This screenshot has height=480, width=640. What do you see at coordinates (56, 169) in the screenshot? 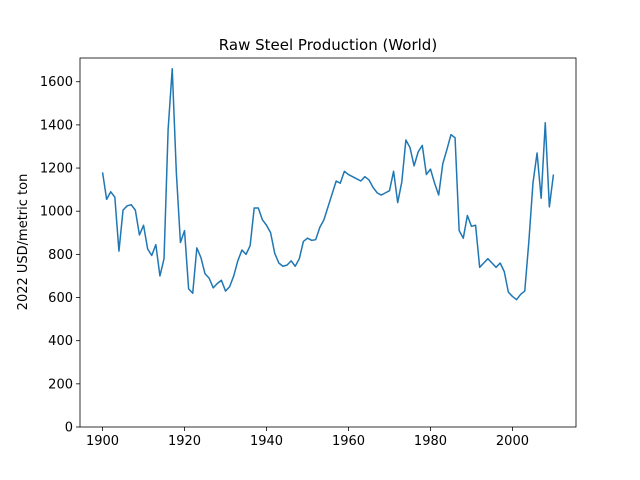
I see `y-tick-label-1200: 1200` at bounding box center [56, 169].